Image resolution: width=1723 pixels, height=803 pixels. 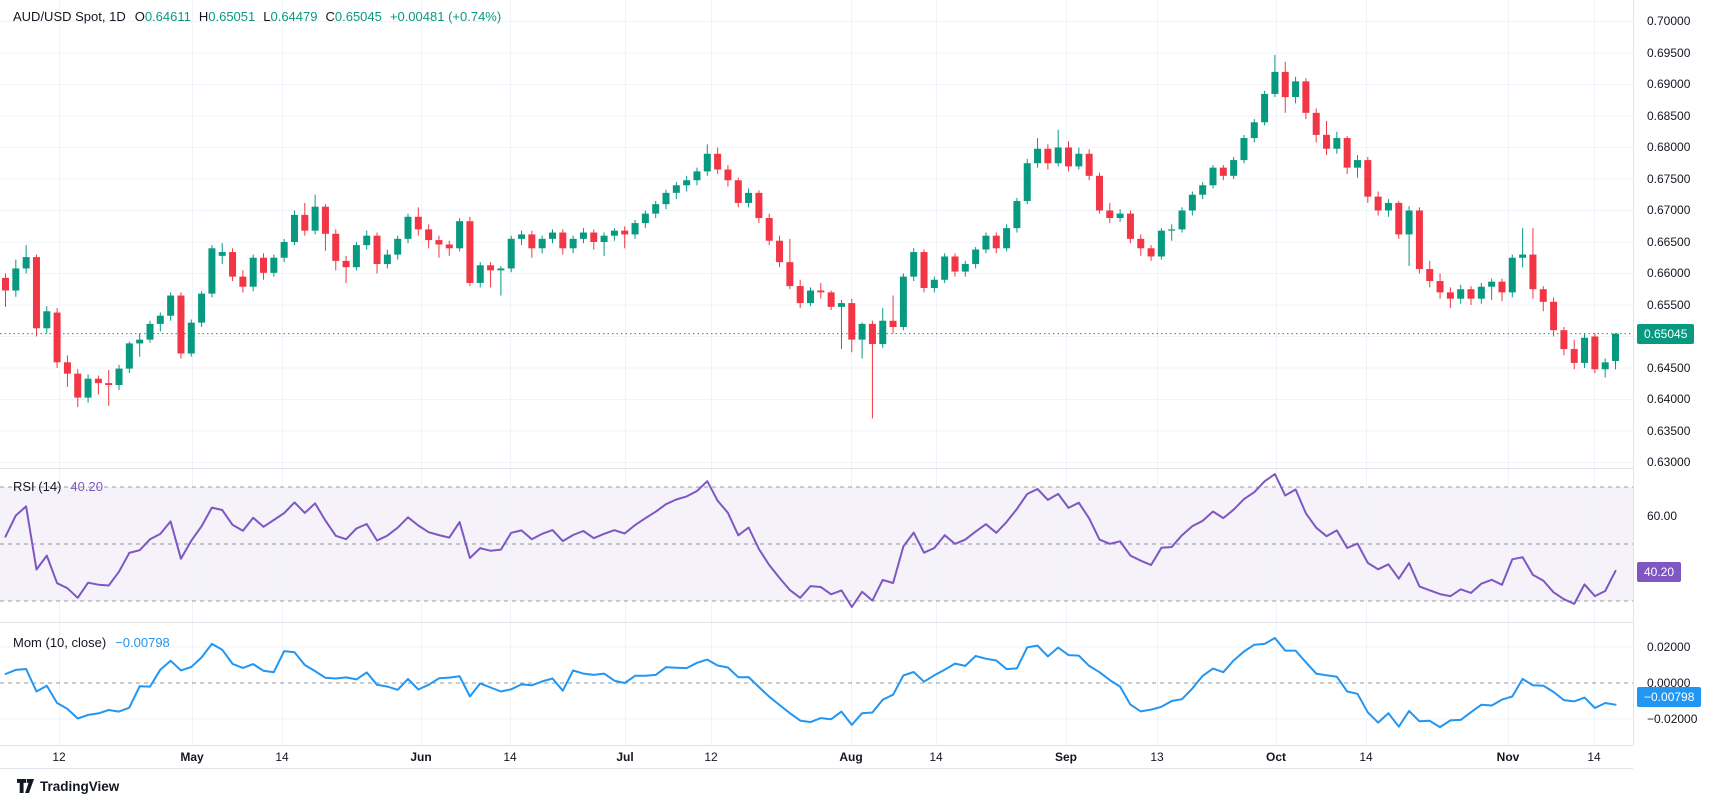 I want to click on close-value: C0.65045, so click(x=353, y=16).